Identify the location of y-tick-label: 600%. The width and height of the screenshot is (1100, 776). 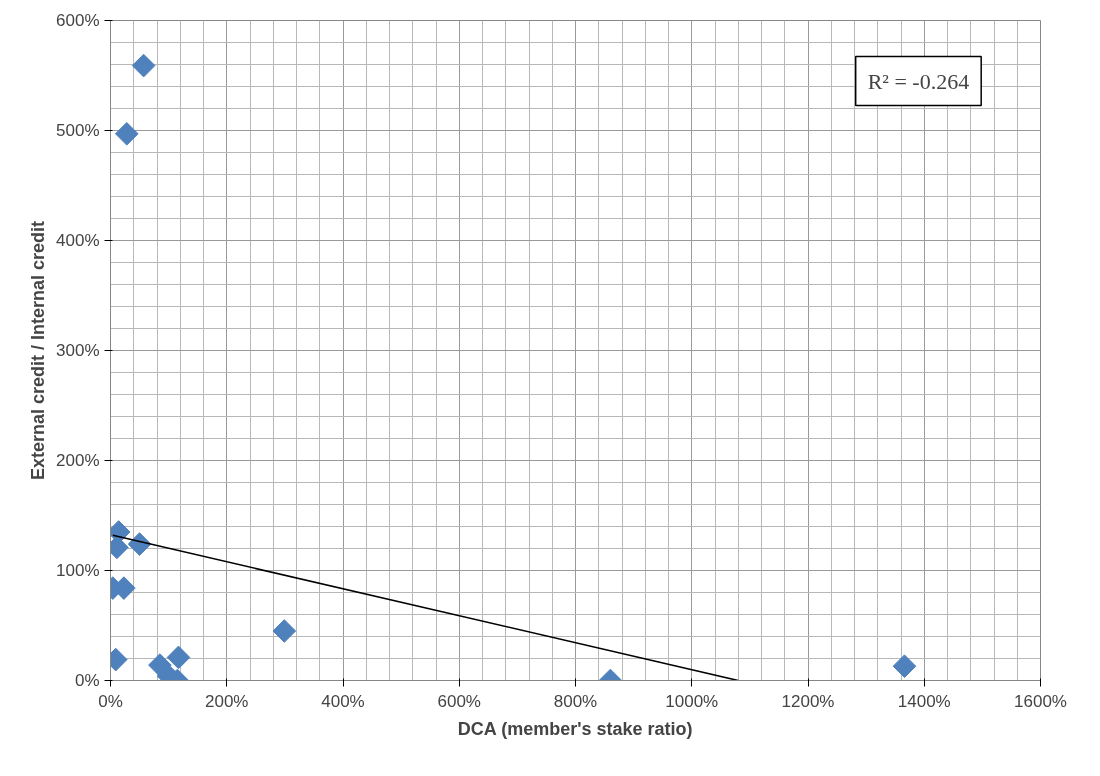
(78, 20).